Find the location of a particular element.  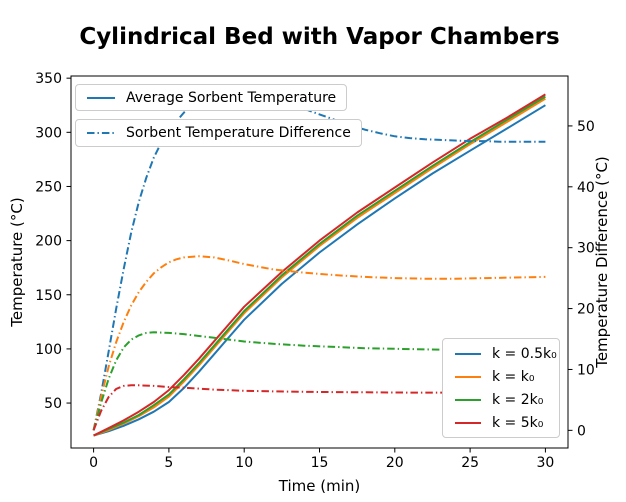

legend-entry: k = k₀ is located at coordinates (501, 377).